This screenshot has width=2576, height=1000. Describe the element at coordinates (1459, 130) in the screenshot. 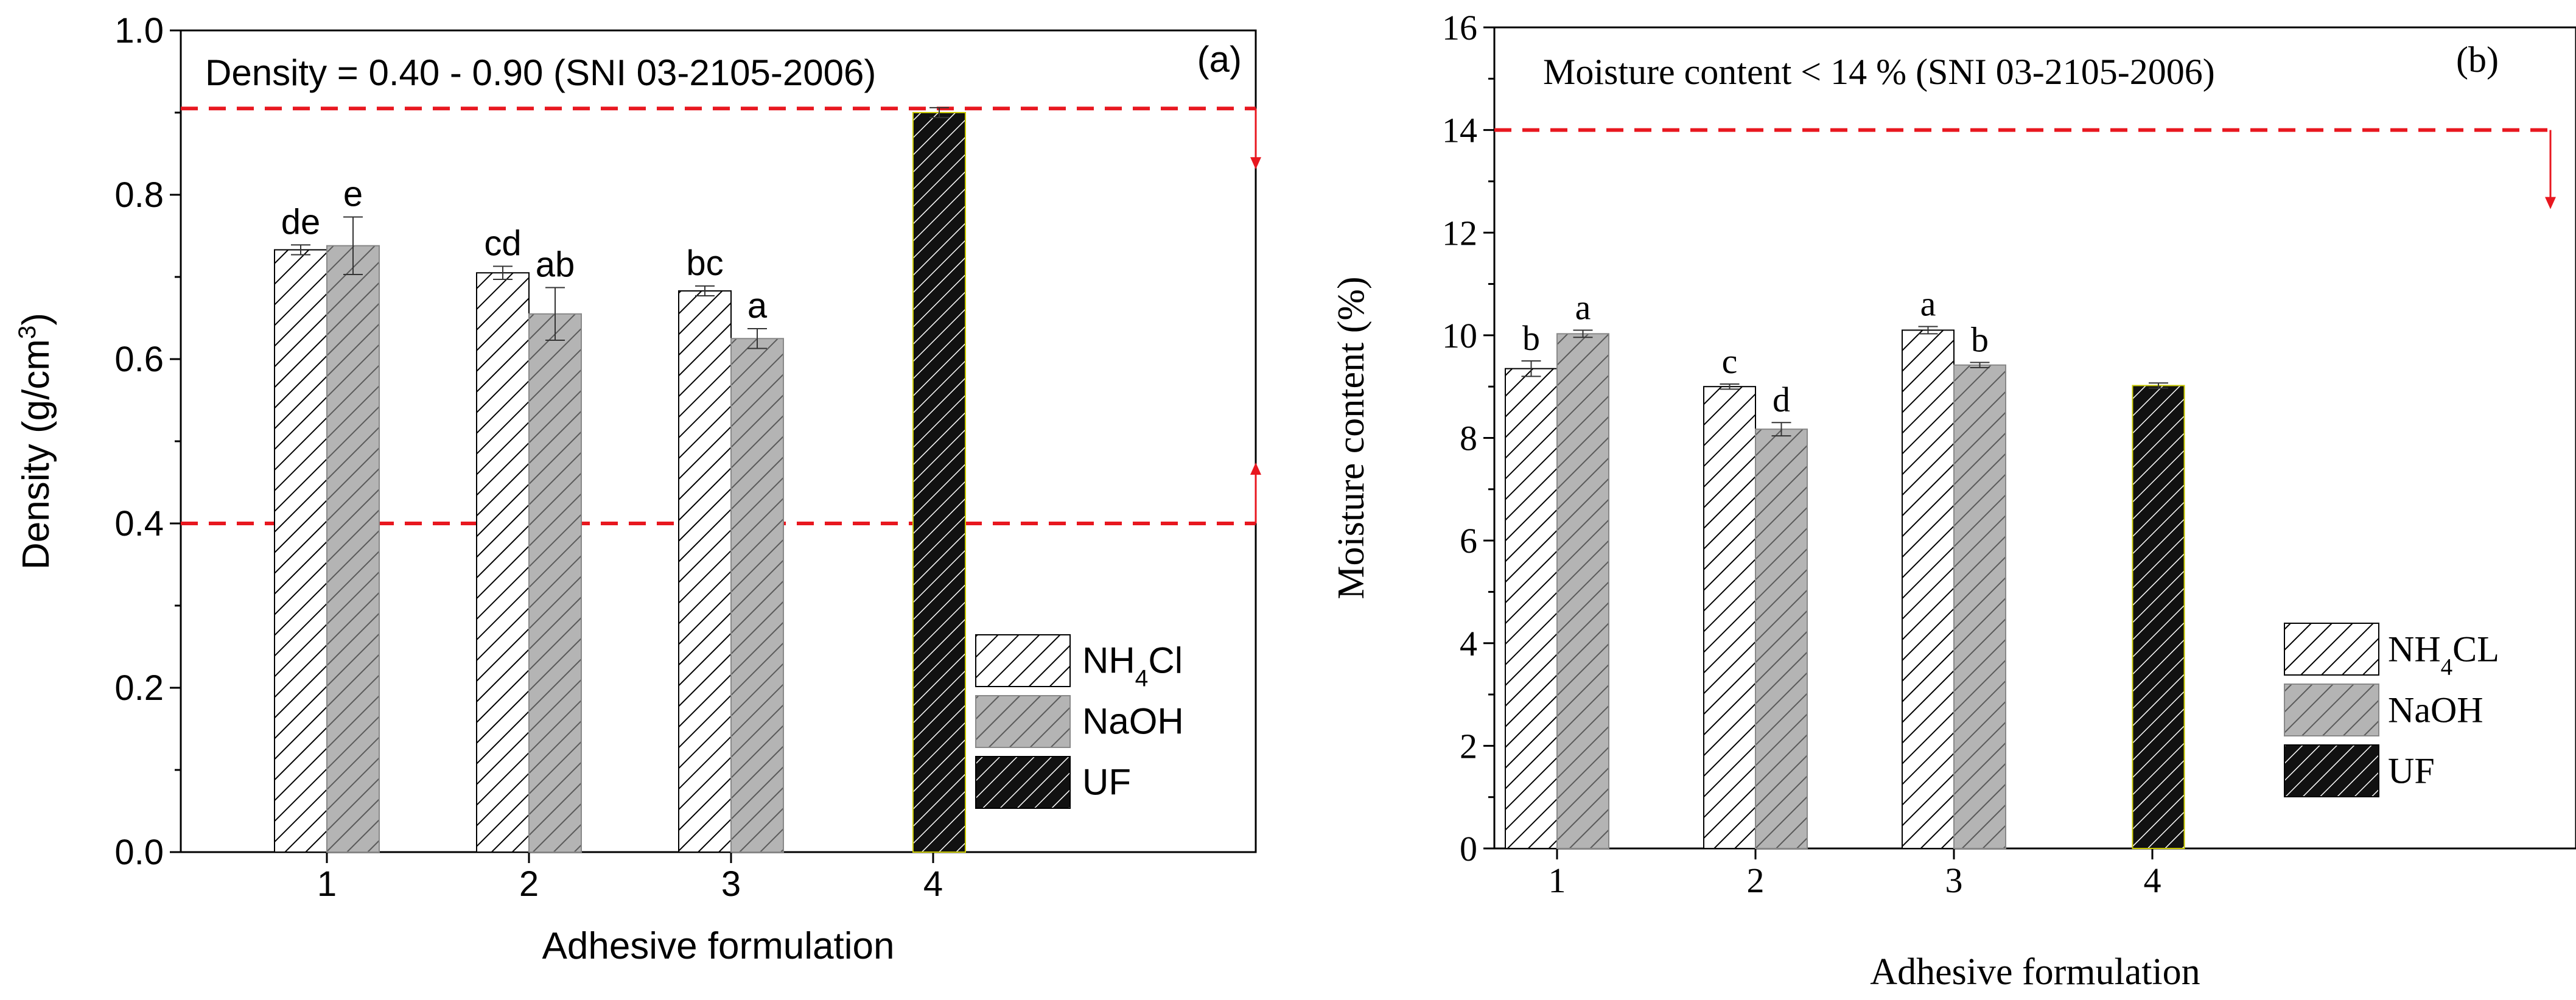

I see `panel-b-y-tick-label: 14` at that location.